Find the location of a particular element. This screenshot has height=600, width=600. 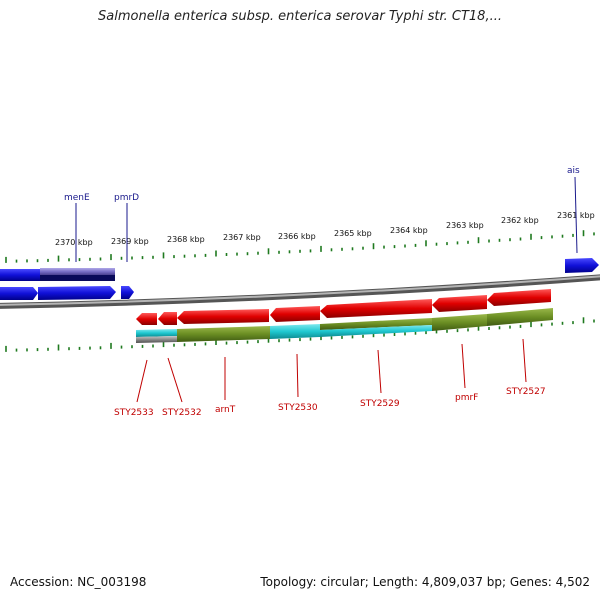

forward-gene-menE-cds is located at coordinates (77, 278).